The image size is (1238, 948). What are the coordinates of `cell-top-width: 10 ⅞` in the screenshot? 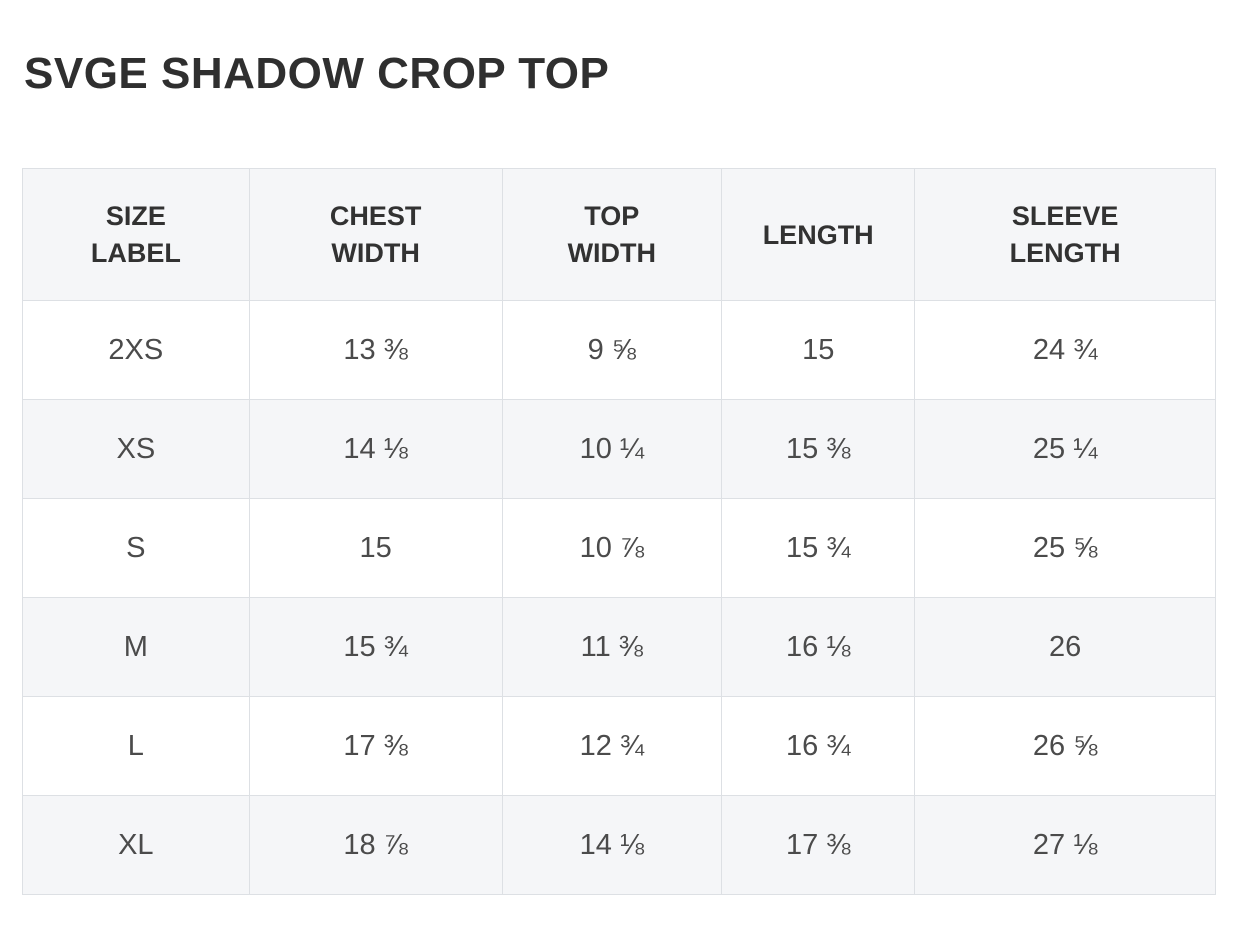 It's located at (612, 548).